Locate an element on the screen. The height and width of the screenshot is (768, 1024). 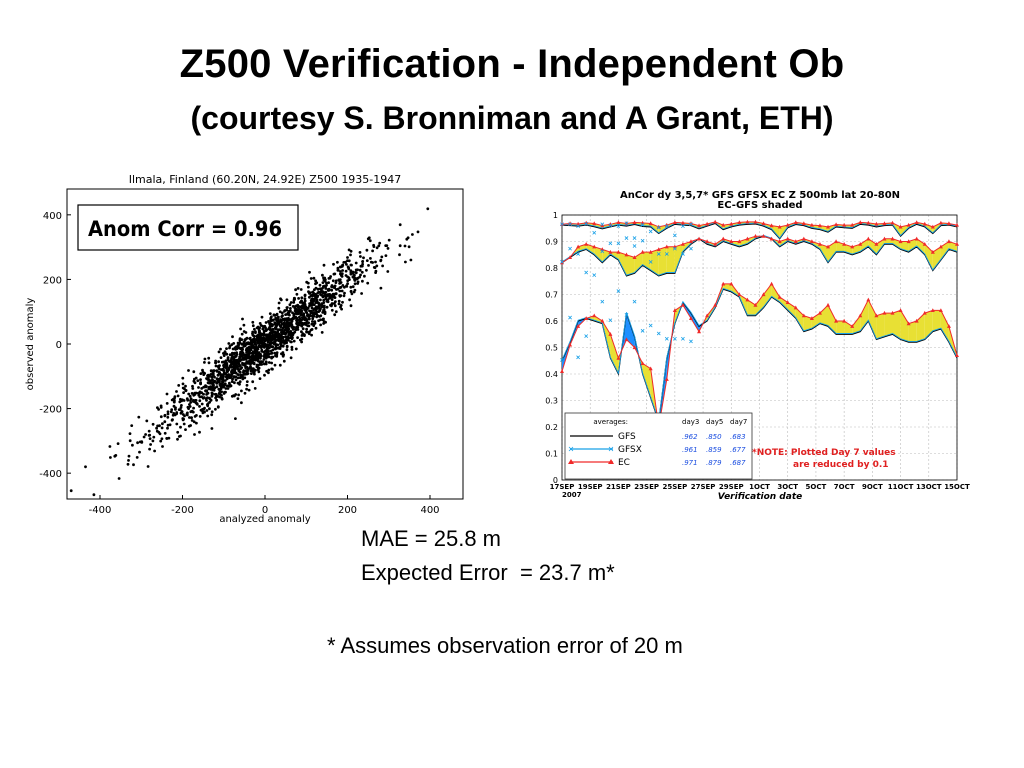
ancor-day5-gfsx-line is located at coordinates (759, 255).